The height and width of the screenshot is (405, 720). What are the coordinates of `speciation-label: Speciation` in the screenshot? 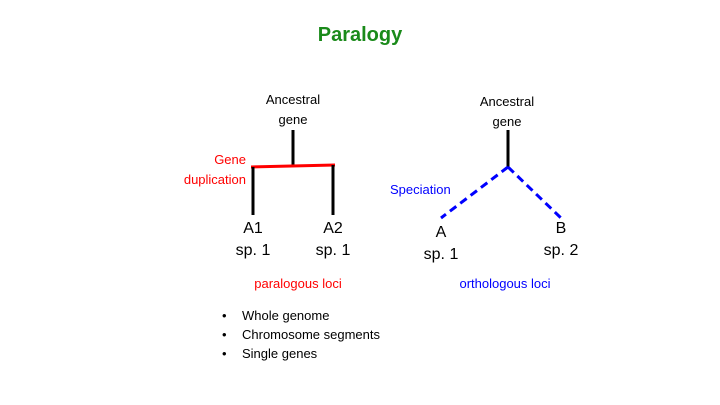 It's located at (420, 189).